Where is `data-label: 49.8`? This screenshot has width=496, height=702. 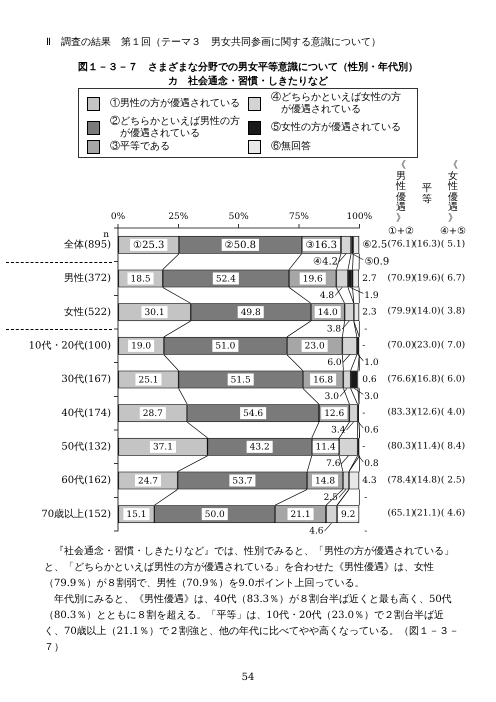 data-label: 49.8 is located at coordinates (251, 313).